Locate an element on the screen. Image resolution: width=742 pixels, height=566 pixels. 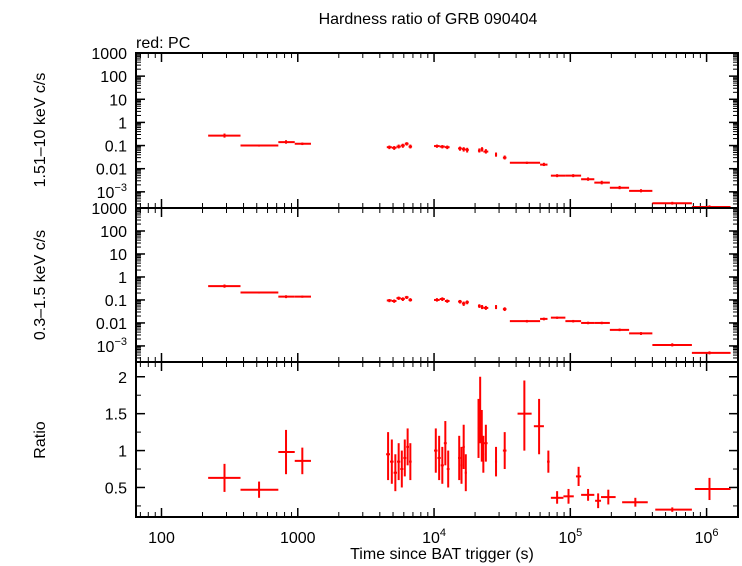
legend-note: red: PC is located at coordinates (163, 43).